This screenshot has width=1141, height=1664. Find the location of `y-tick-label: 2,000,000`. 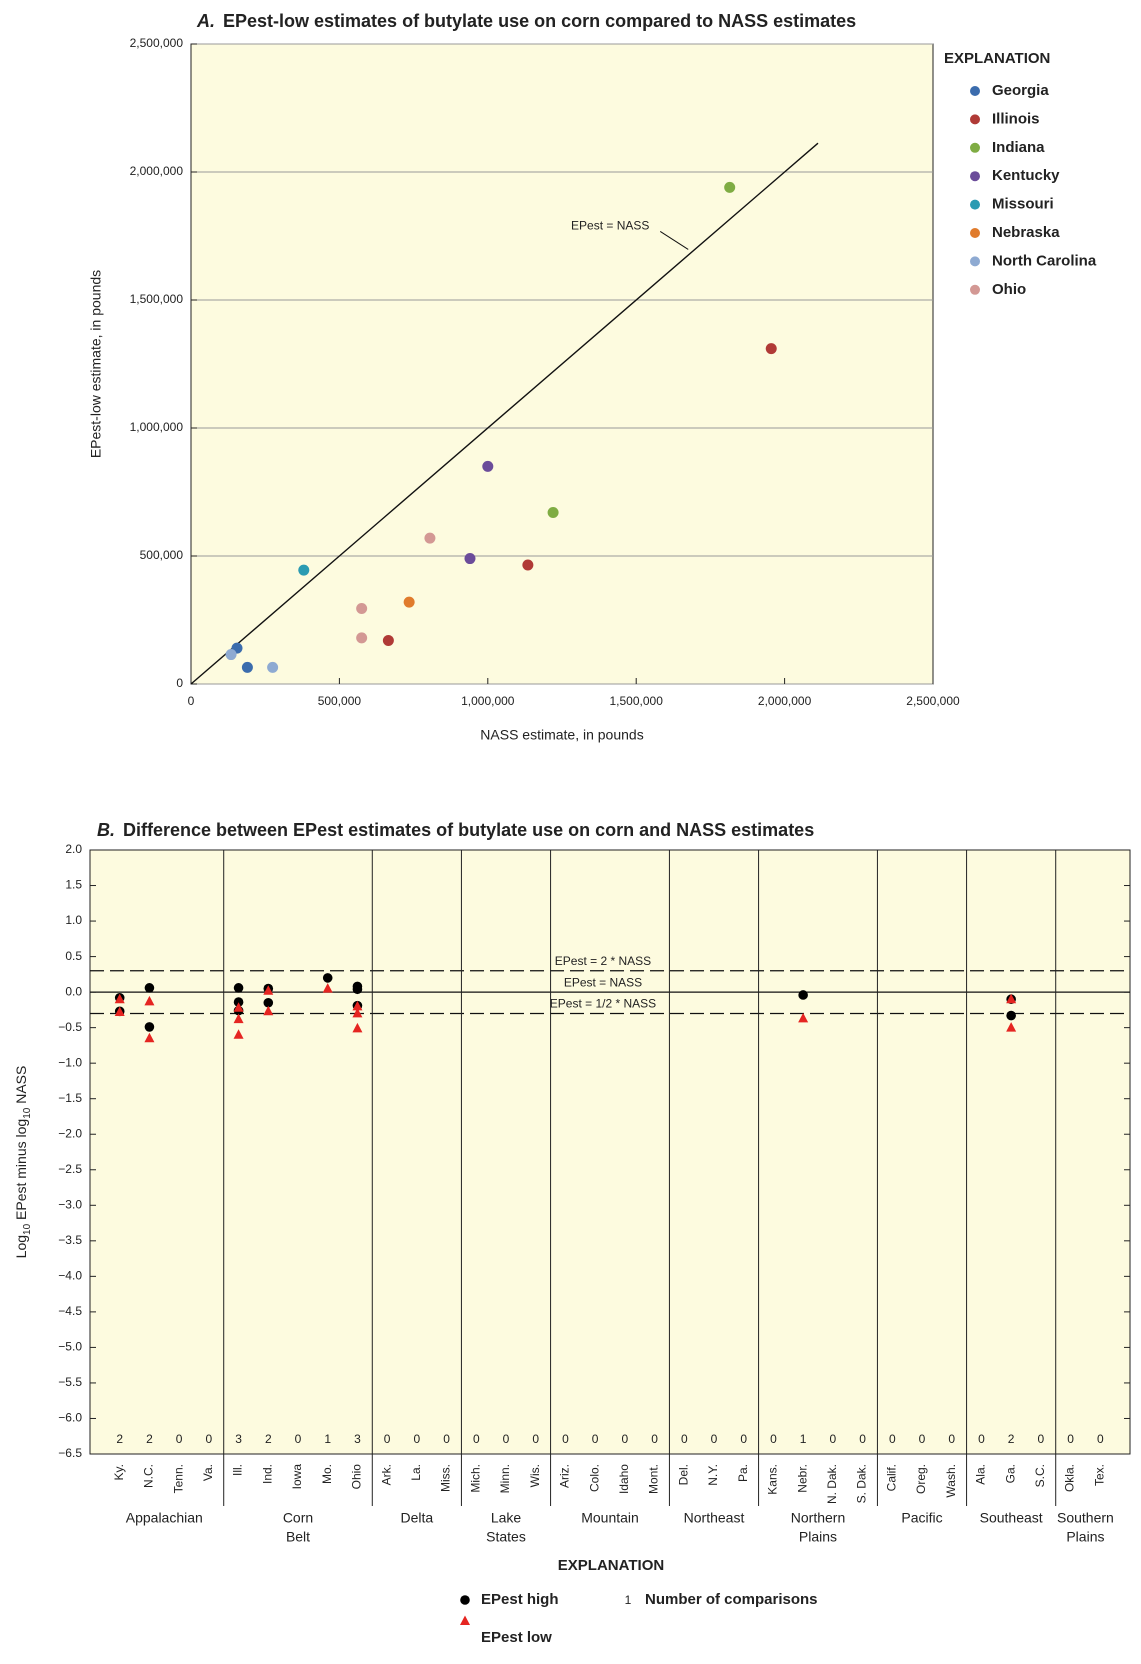

y-tick-label: 2,000,000 is located at coordinates (157, 171).